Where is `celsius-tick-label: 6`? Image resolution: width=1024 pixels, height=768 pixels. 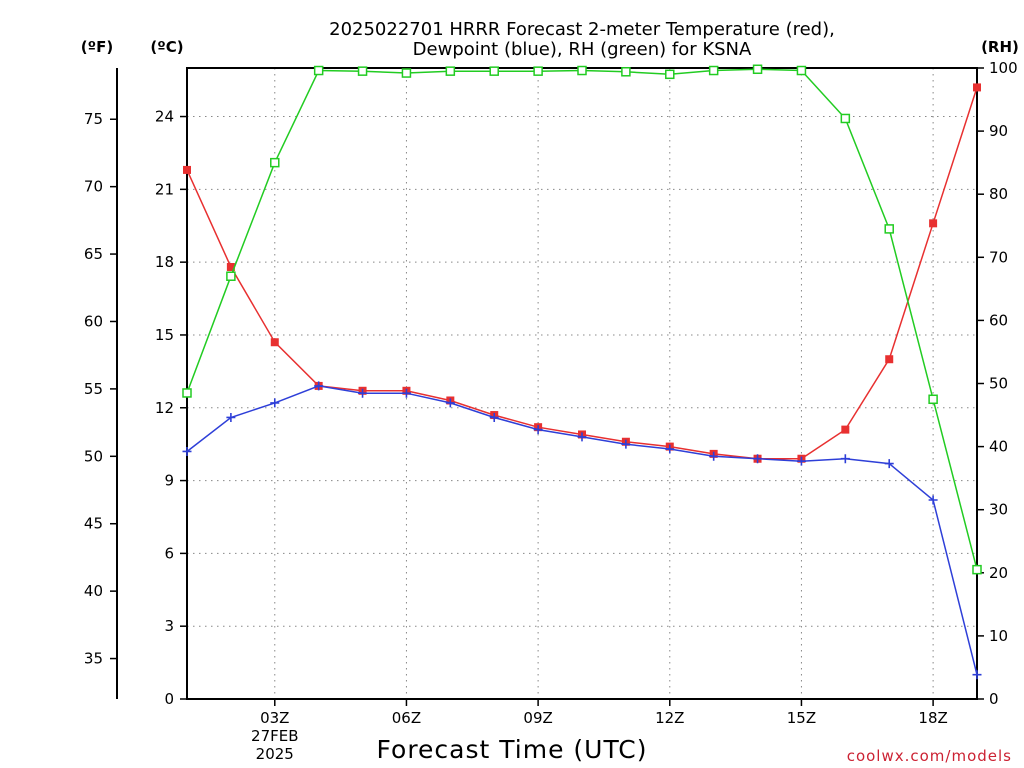
celsius-tick-label: 6 is located at coordinates (169, 553).